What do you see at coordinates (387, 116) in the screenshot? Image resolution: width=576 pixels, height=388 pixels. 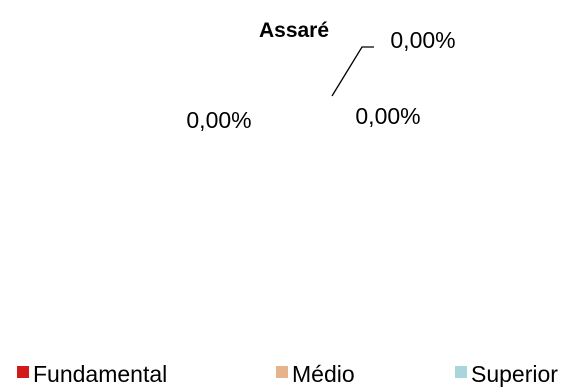 I see `data-label-medio: 0,00%` at bounding box center [387, 116].